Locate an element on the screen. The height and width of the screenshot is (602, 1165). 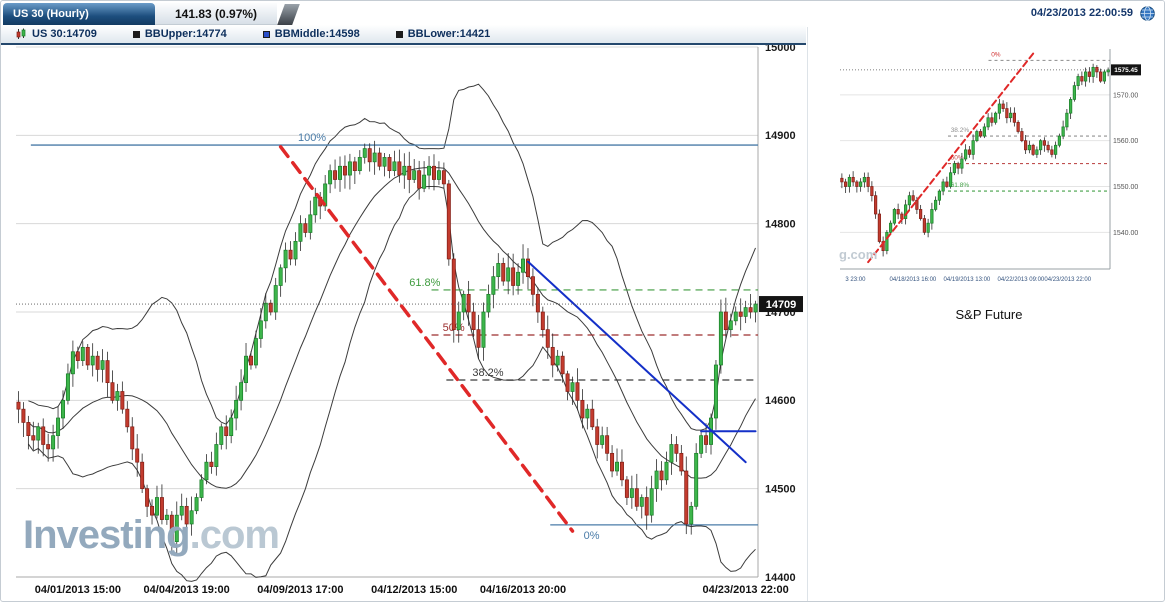
fib-level-label: 100% is located at coordinates (312, 138).